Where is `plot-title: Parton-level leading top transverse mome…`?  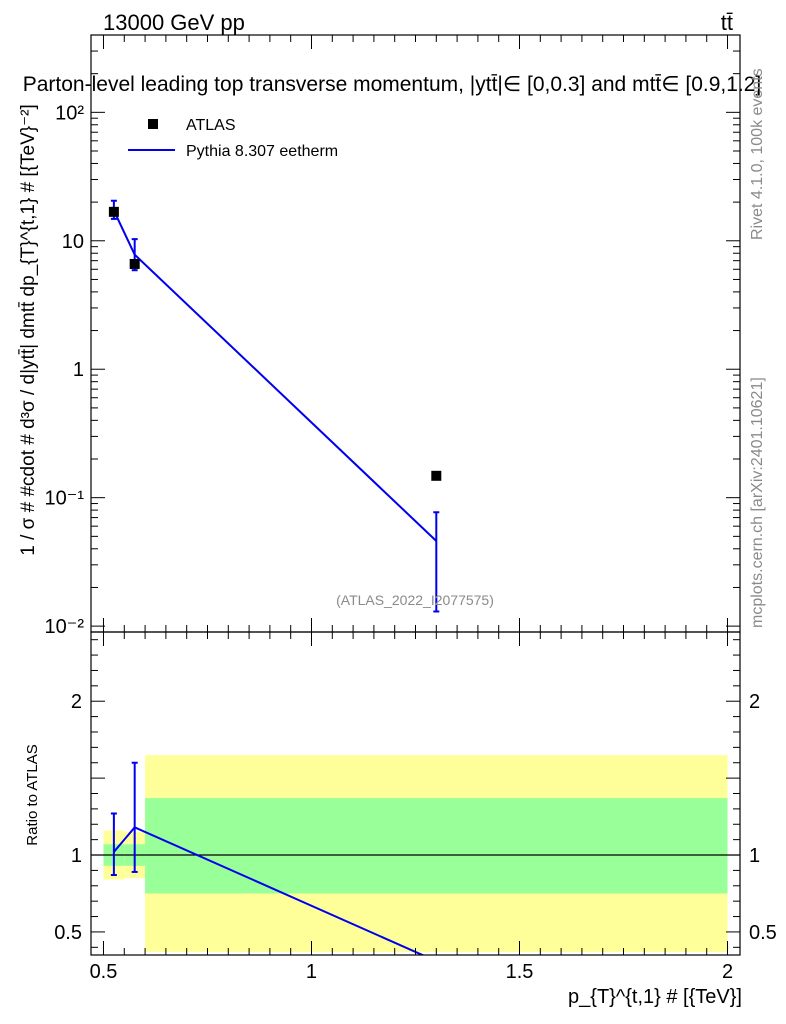 plot-title: Parton-level leading top transverse mome… is located at coordinates (392, 84).